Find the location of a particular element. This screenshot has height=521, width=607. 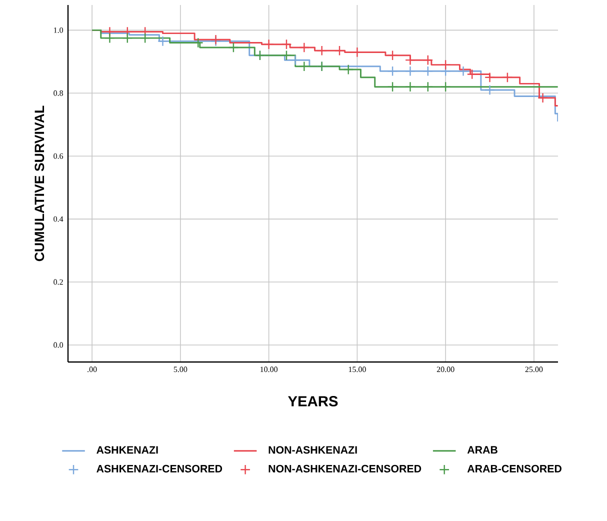

y-tick-label: 0.4 is located at coordinates (59, 219).